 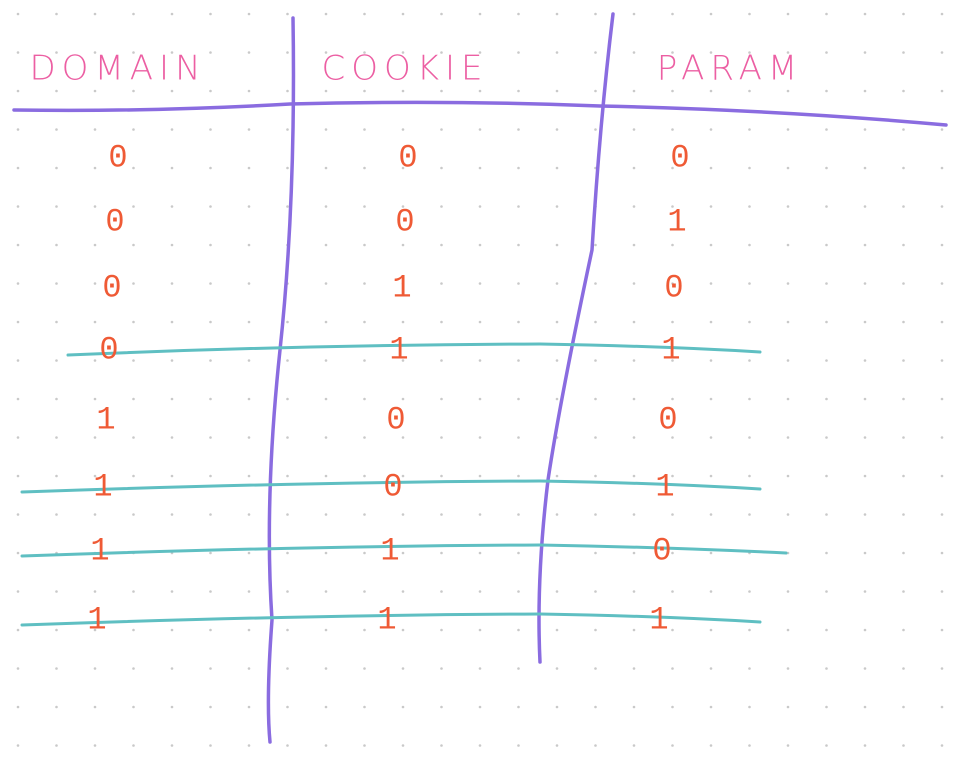 What do you see at coordinates (118, 69) in the screenshot?
I see `column-header: DOMAIN` at bounding box center [118, 69].